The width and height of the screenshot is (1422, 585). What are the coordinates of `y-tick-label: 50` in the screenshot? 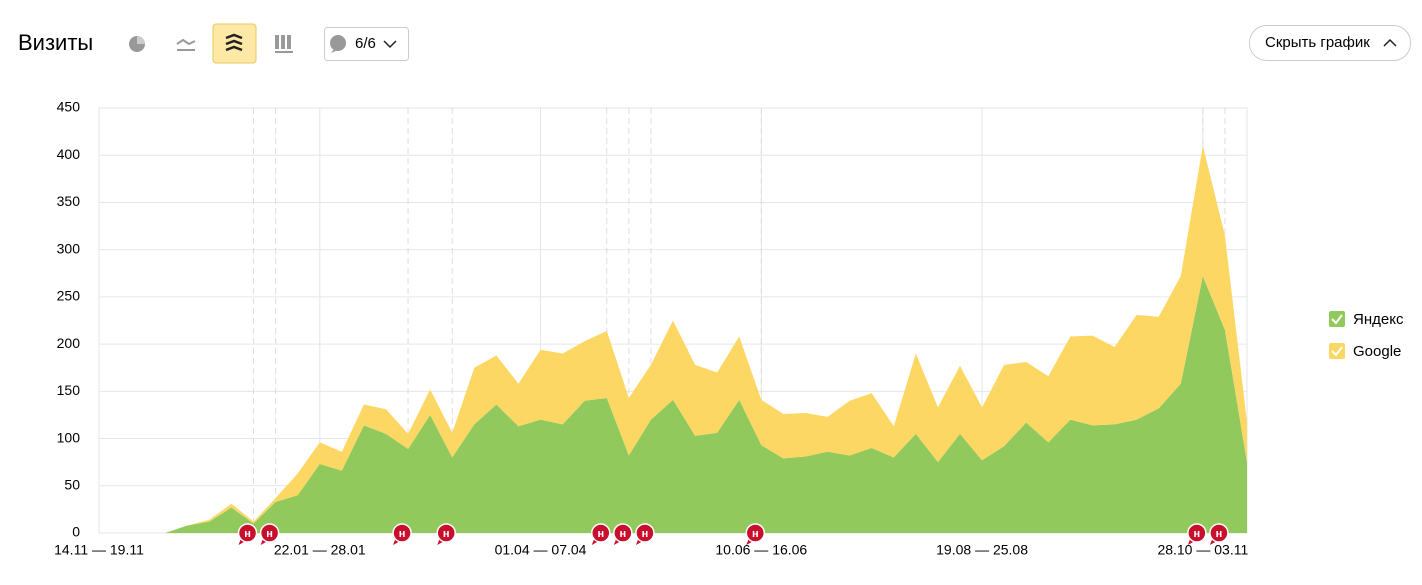 It's located at (72, 484).